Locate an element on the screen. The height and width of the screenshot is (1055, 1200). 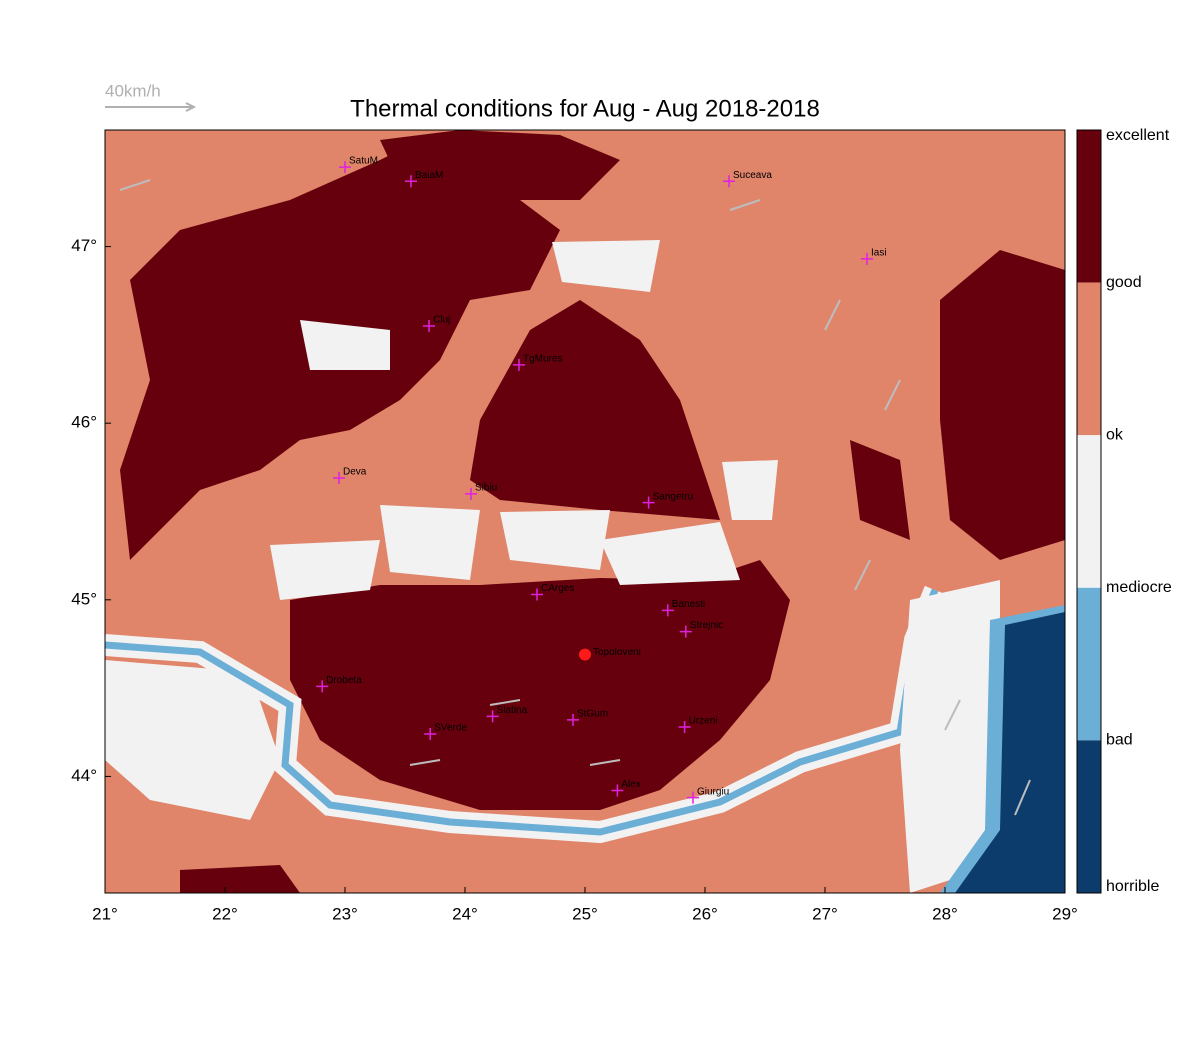
x-tick-label: 25° is located at coordinates (585, 913).